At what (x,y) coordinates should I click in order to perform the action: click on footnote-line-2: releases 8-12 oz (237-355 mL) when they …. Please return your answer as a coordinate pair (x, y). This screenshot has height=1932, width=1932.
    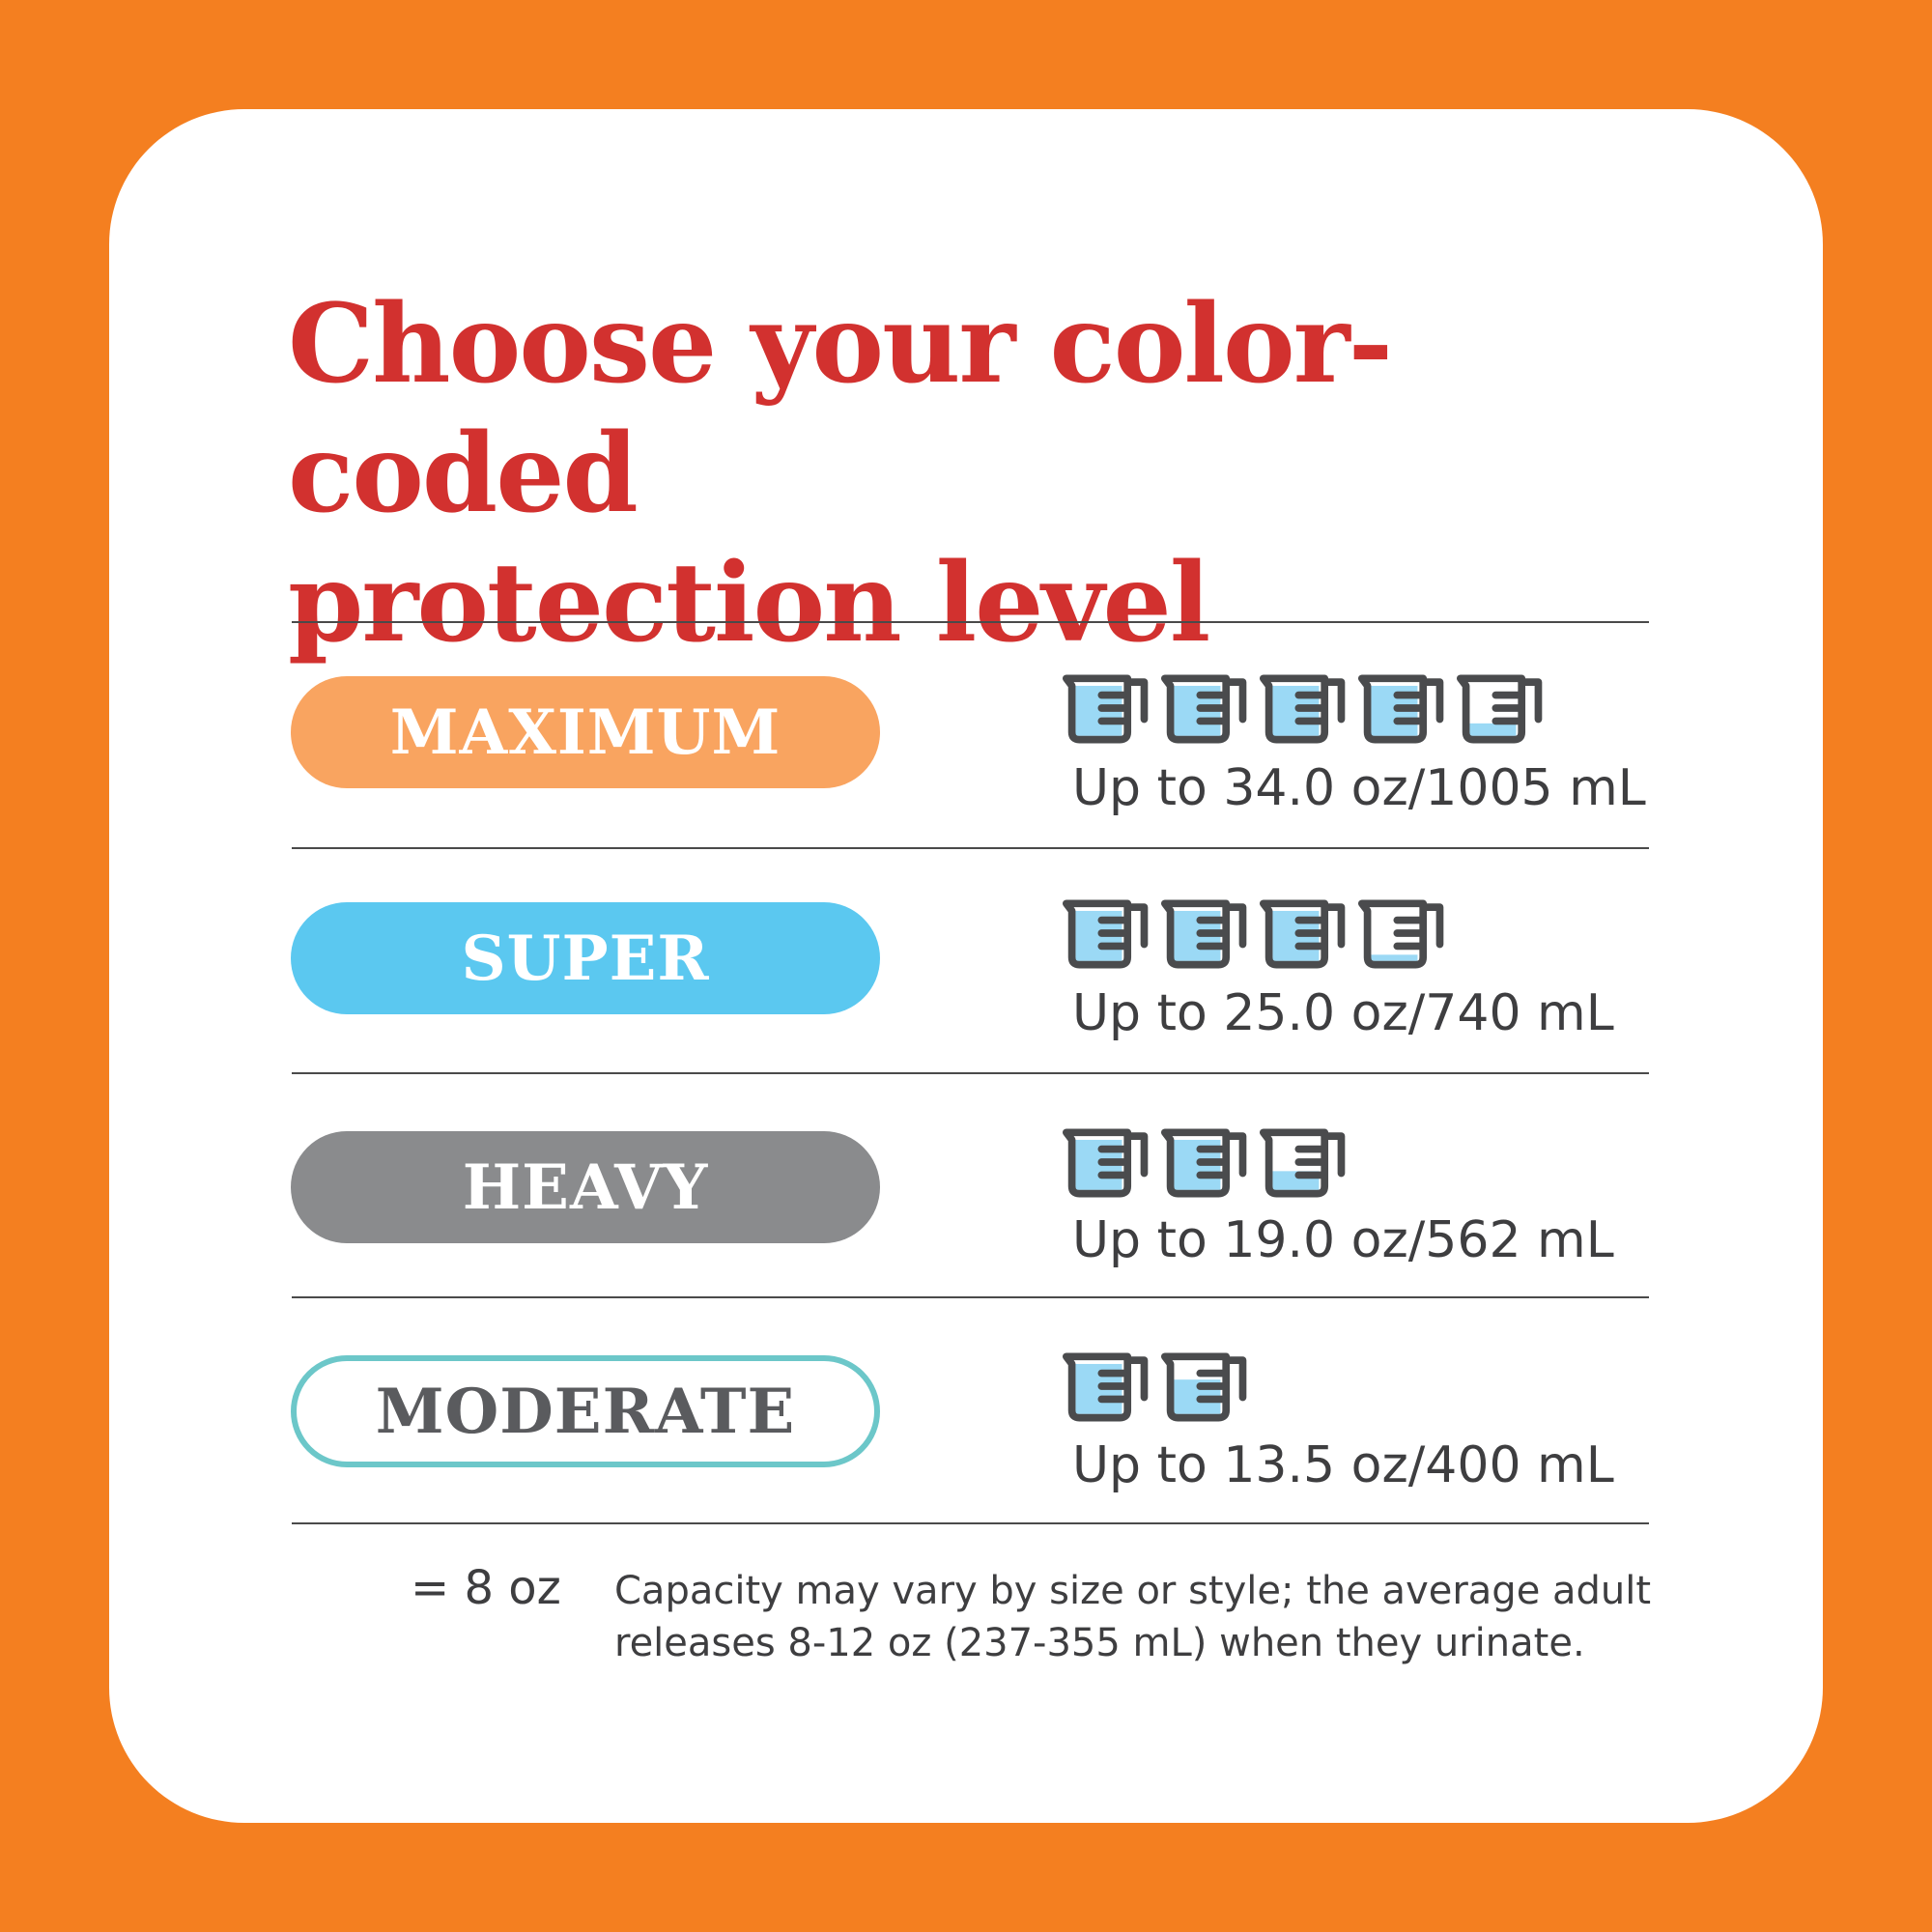
    Looking at the image, I should click on (1099, 1643).